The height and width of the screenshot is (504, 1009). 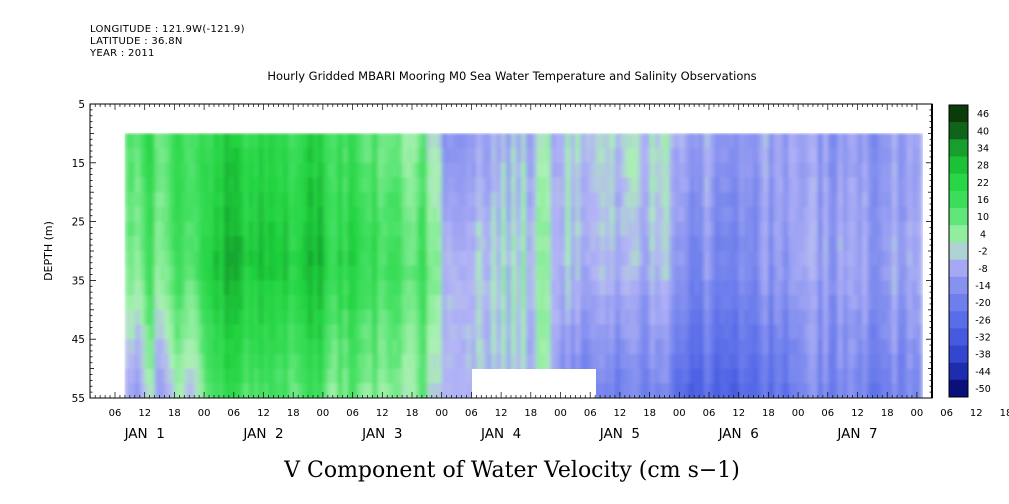 I want to click on x-hour-label: 18, so click(x=293, y=413).